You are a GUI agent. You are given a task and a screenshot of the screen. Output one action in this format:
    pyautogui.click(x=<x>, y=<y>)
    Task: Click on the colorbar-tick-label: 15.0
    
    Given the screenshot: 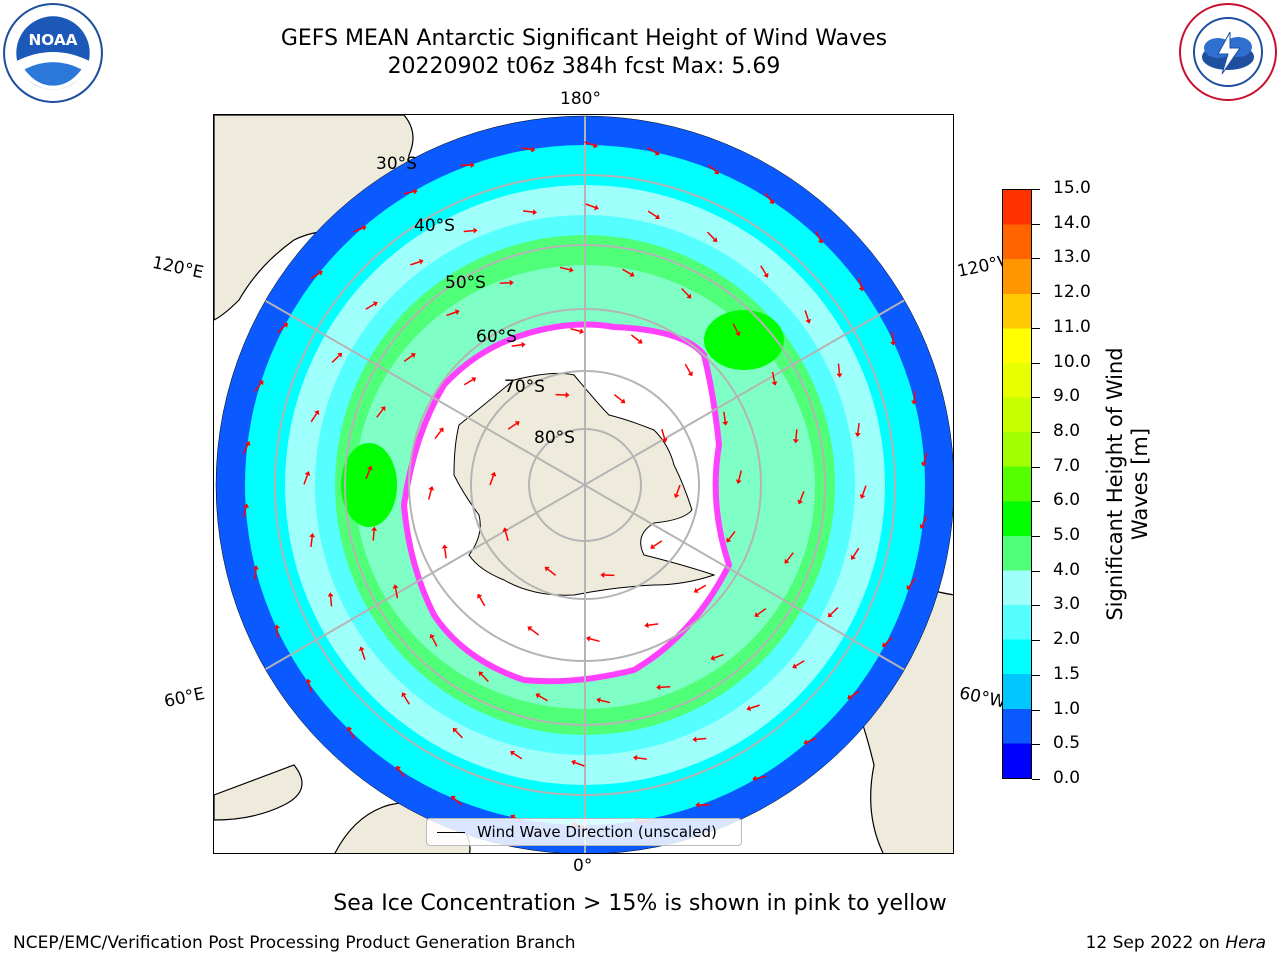 What is the action you would take?
    pyautogui.click(x=1072, y=188)
    